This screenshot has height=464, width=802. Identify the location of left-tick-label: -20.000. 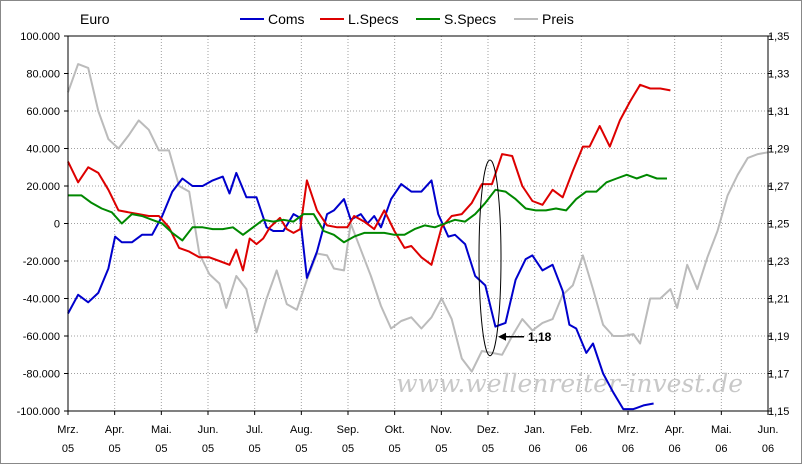
(41, 262).